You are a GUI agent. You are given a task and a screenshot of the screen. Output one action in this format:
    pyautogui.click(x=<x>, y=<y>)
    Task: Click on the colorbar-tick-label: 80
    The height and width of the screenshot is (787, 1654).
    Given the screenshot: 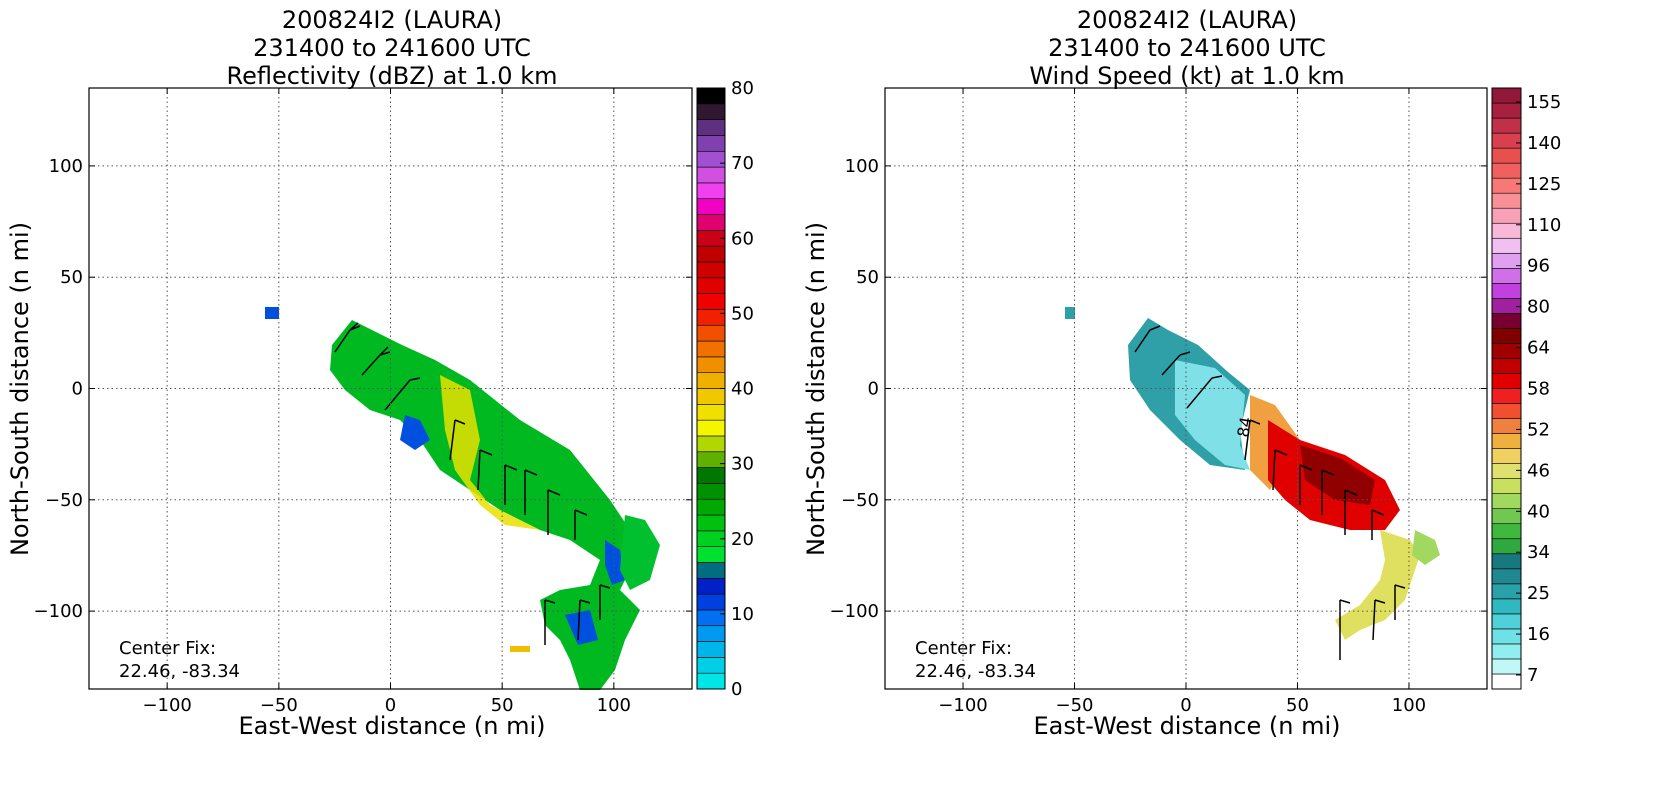 What is the action you would take?
    pyautogui.click(x=1538, y=307)
    